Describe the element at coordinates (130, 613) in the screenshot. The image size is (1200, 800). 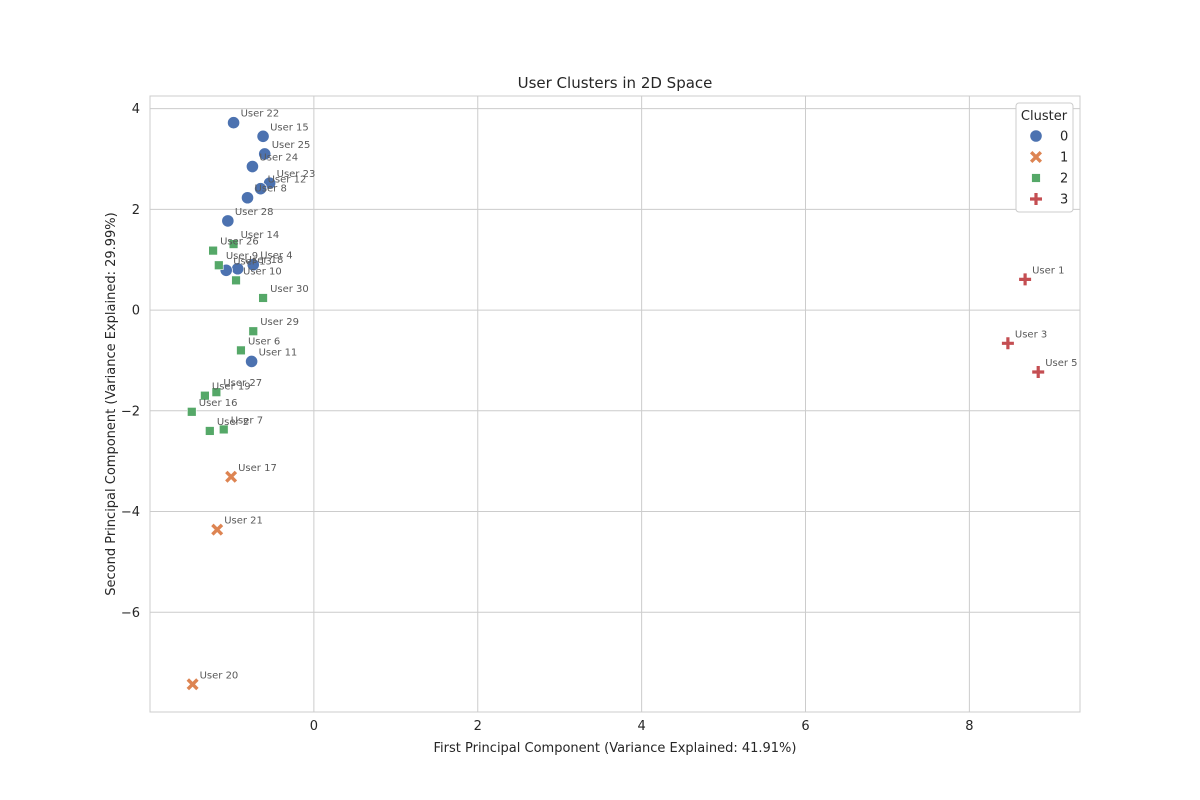
I see `y-tick-label: −6` at that location.